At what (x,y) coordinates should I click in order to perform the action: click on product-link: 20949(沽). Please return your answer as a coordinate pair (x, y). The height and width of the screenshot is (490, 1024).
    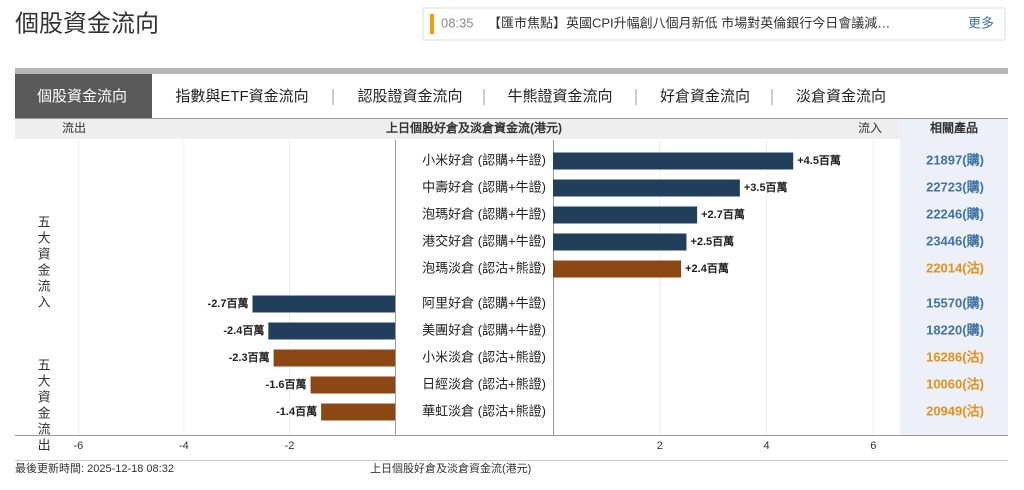
    Looking at the image, I should click on (955, 410).